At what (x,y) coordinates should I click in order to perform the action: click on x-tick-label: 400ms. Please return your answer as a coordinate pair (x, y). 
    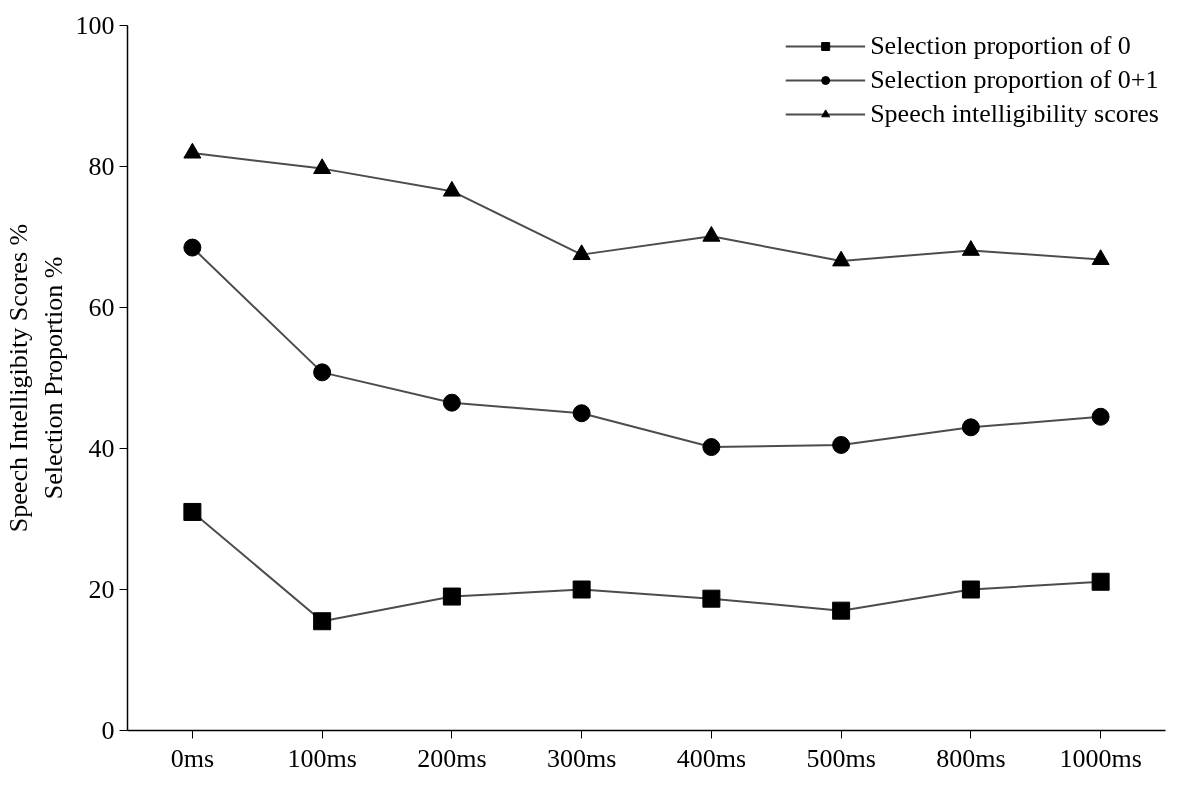
    Looking at the image, I should click on (711, 758).